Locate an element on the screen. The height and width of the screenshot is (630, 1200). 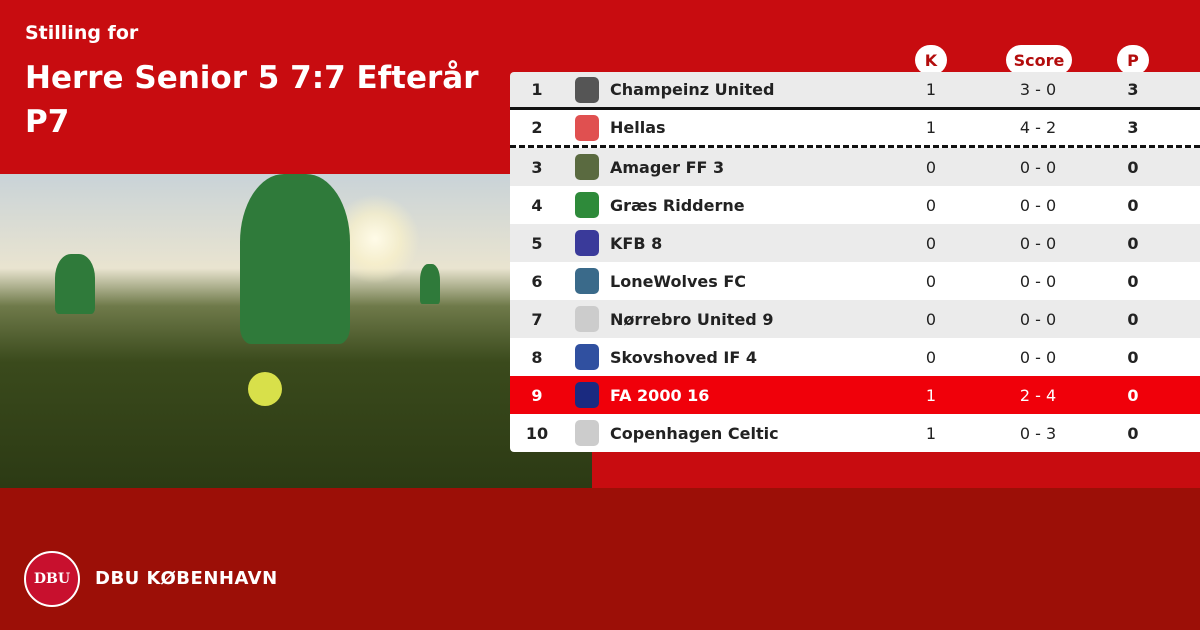
team-name: Copenhagen Celtic is located at coordinates (694, 433).